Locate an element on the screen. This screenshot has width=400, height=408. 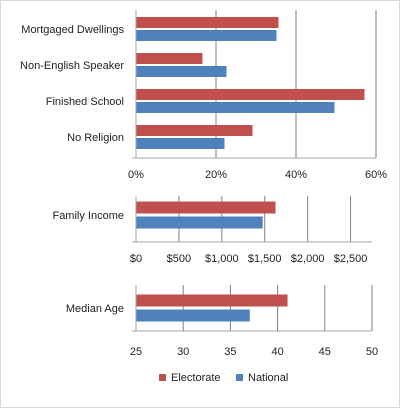
x-tick-label: 0% is located at coordinates (136, 175).